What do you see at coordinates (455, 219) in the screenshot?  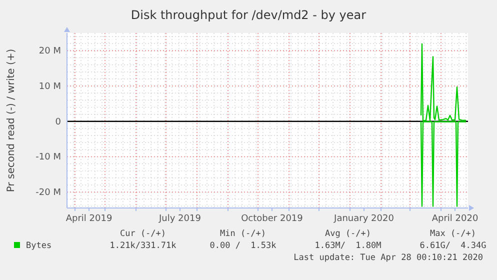 I see `x-tick-label: April 2020` at bounding box center [455, 219].